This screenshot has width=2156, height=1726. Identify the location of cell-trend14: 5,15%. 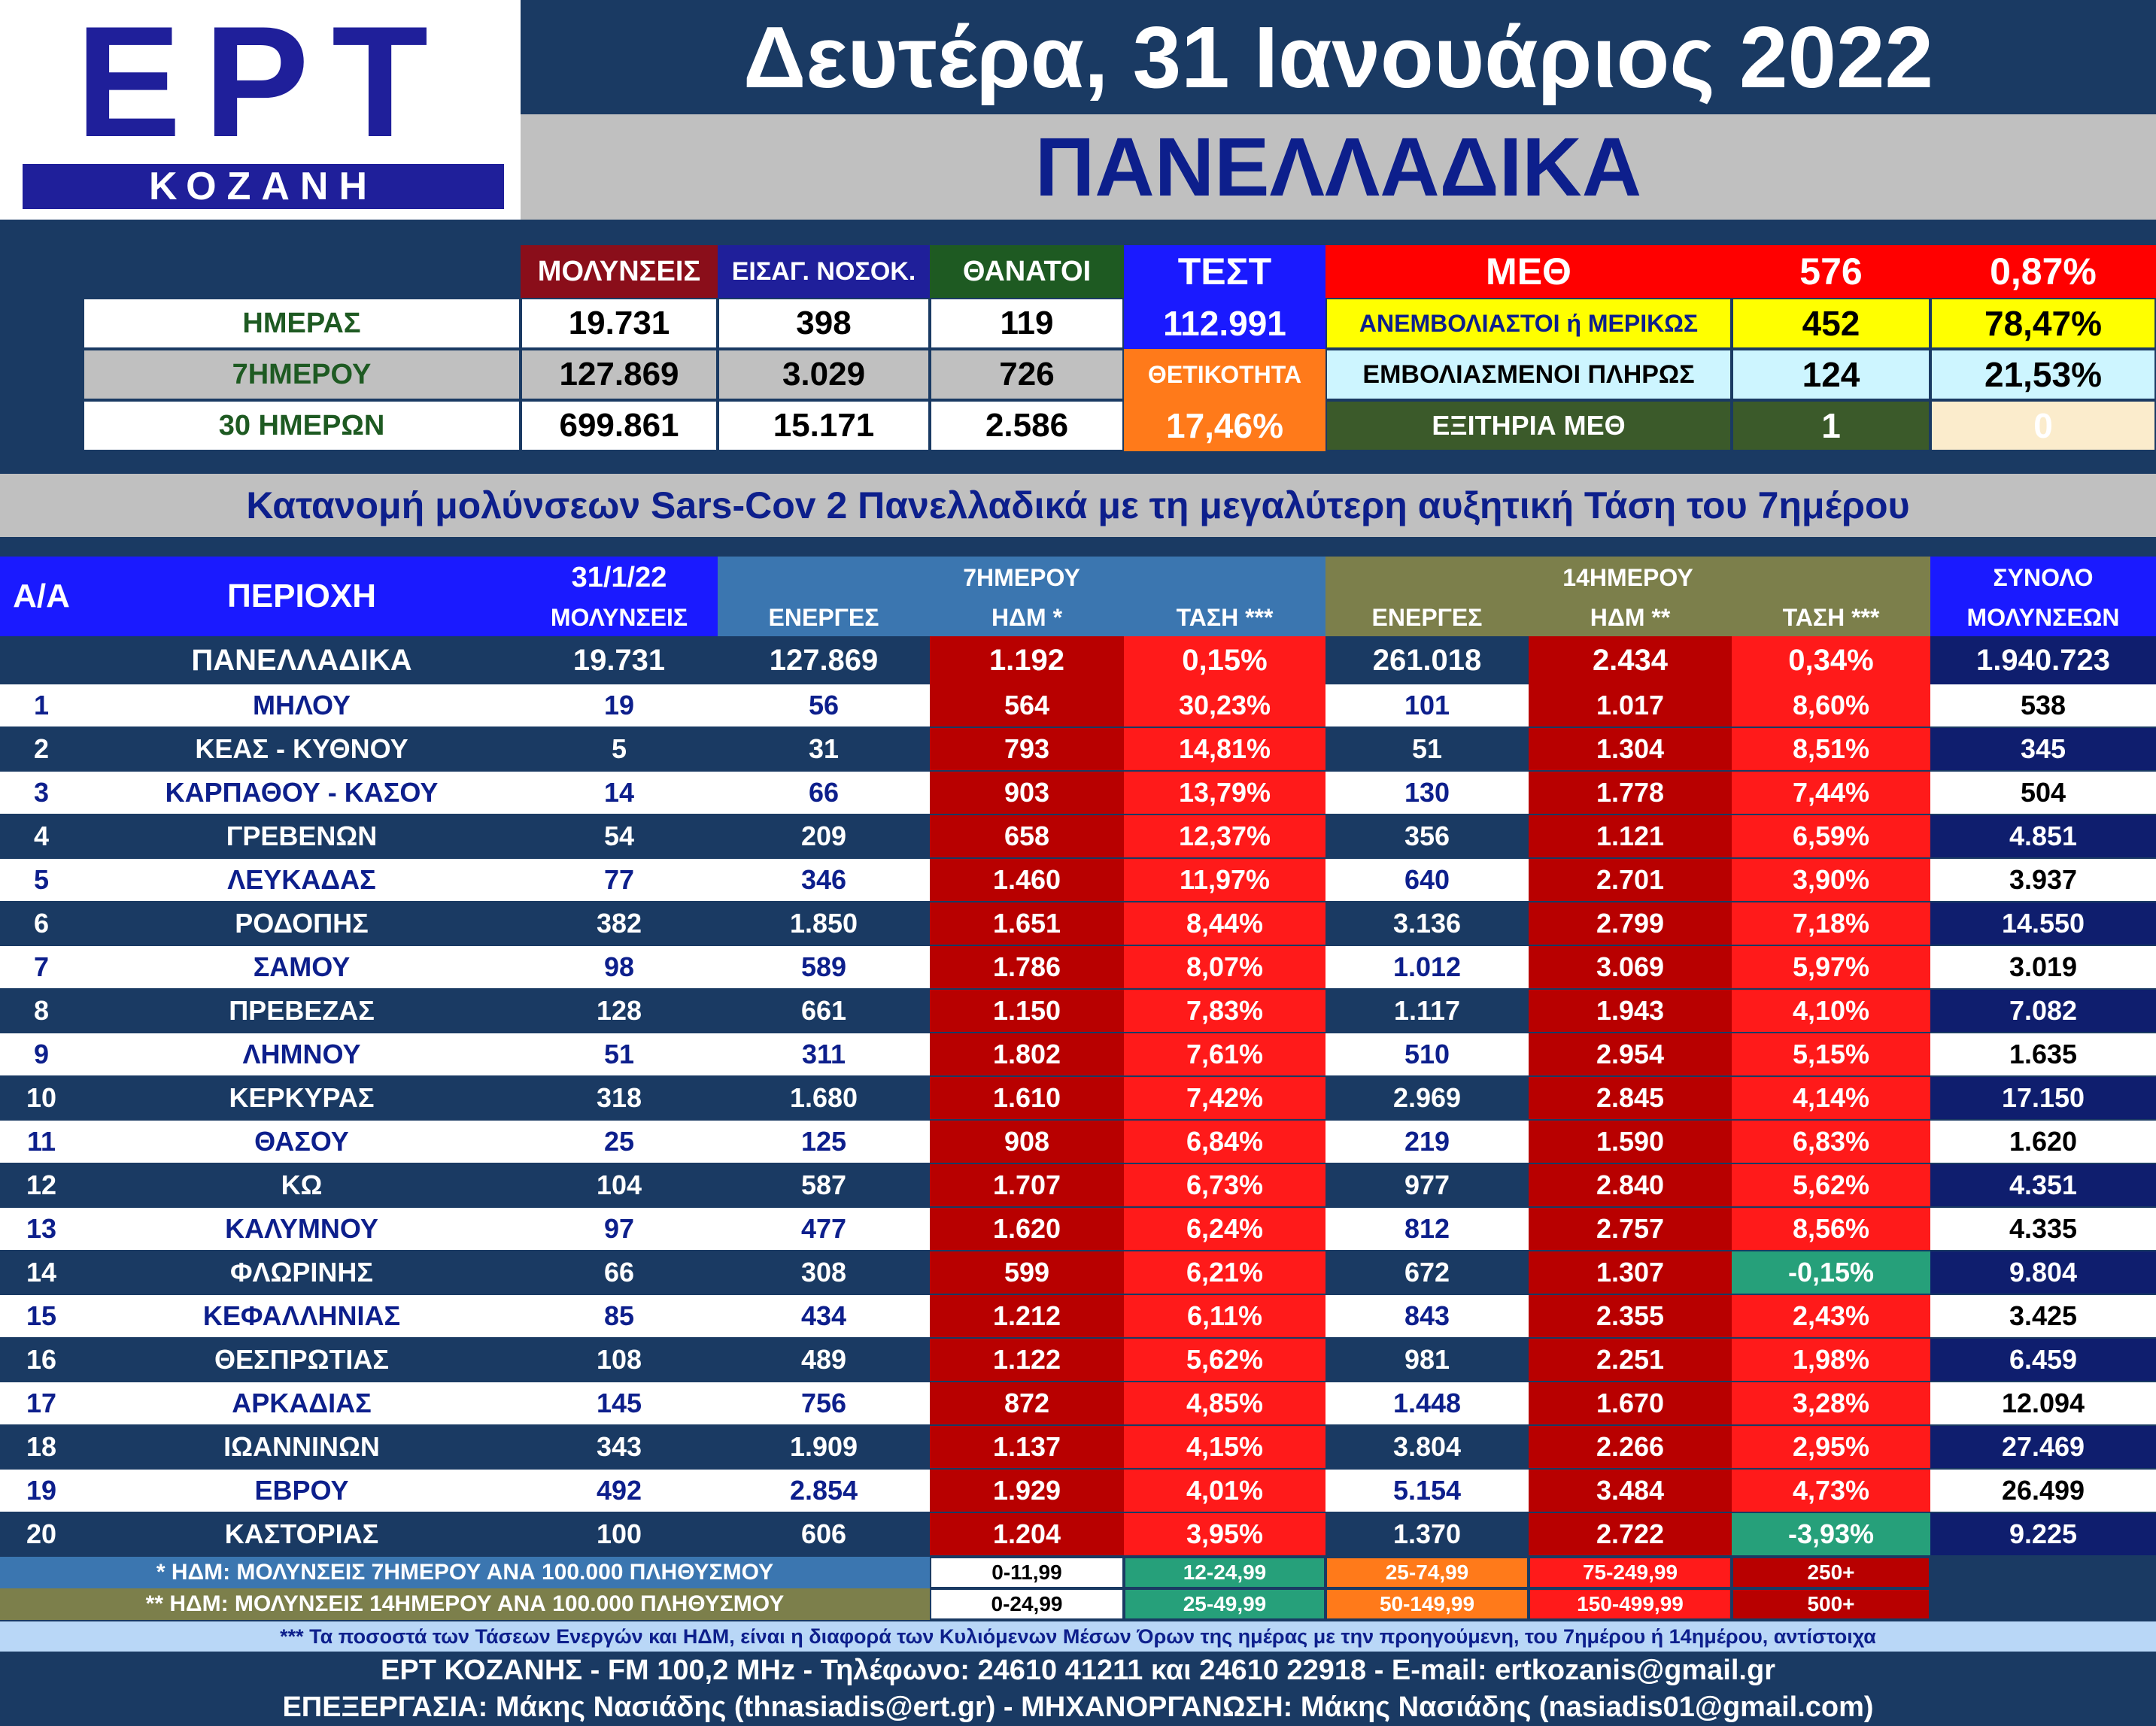
(1831, 1055).